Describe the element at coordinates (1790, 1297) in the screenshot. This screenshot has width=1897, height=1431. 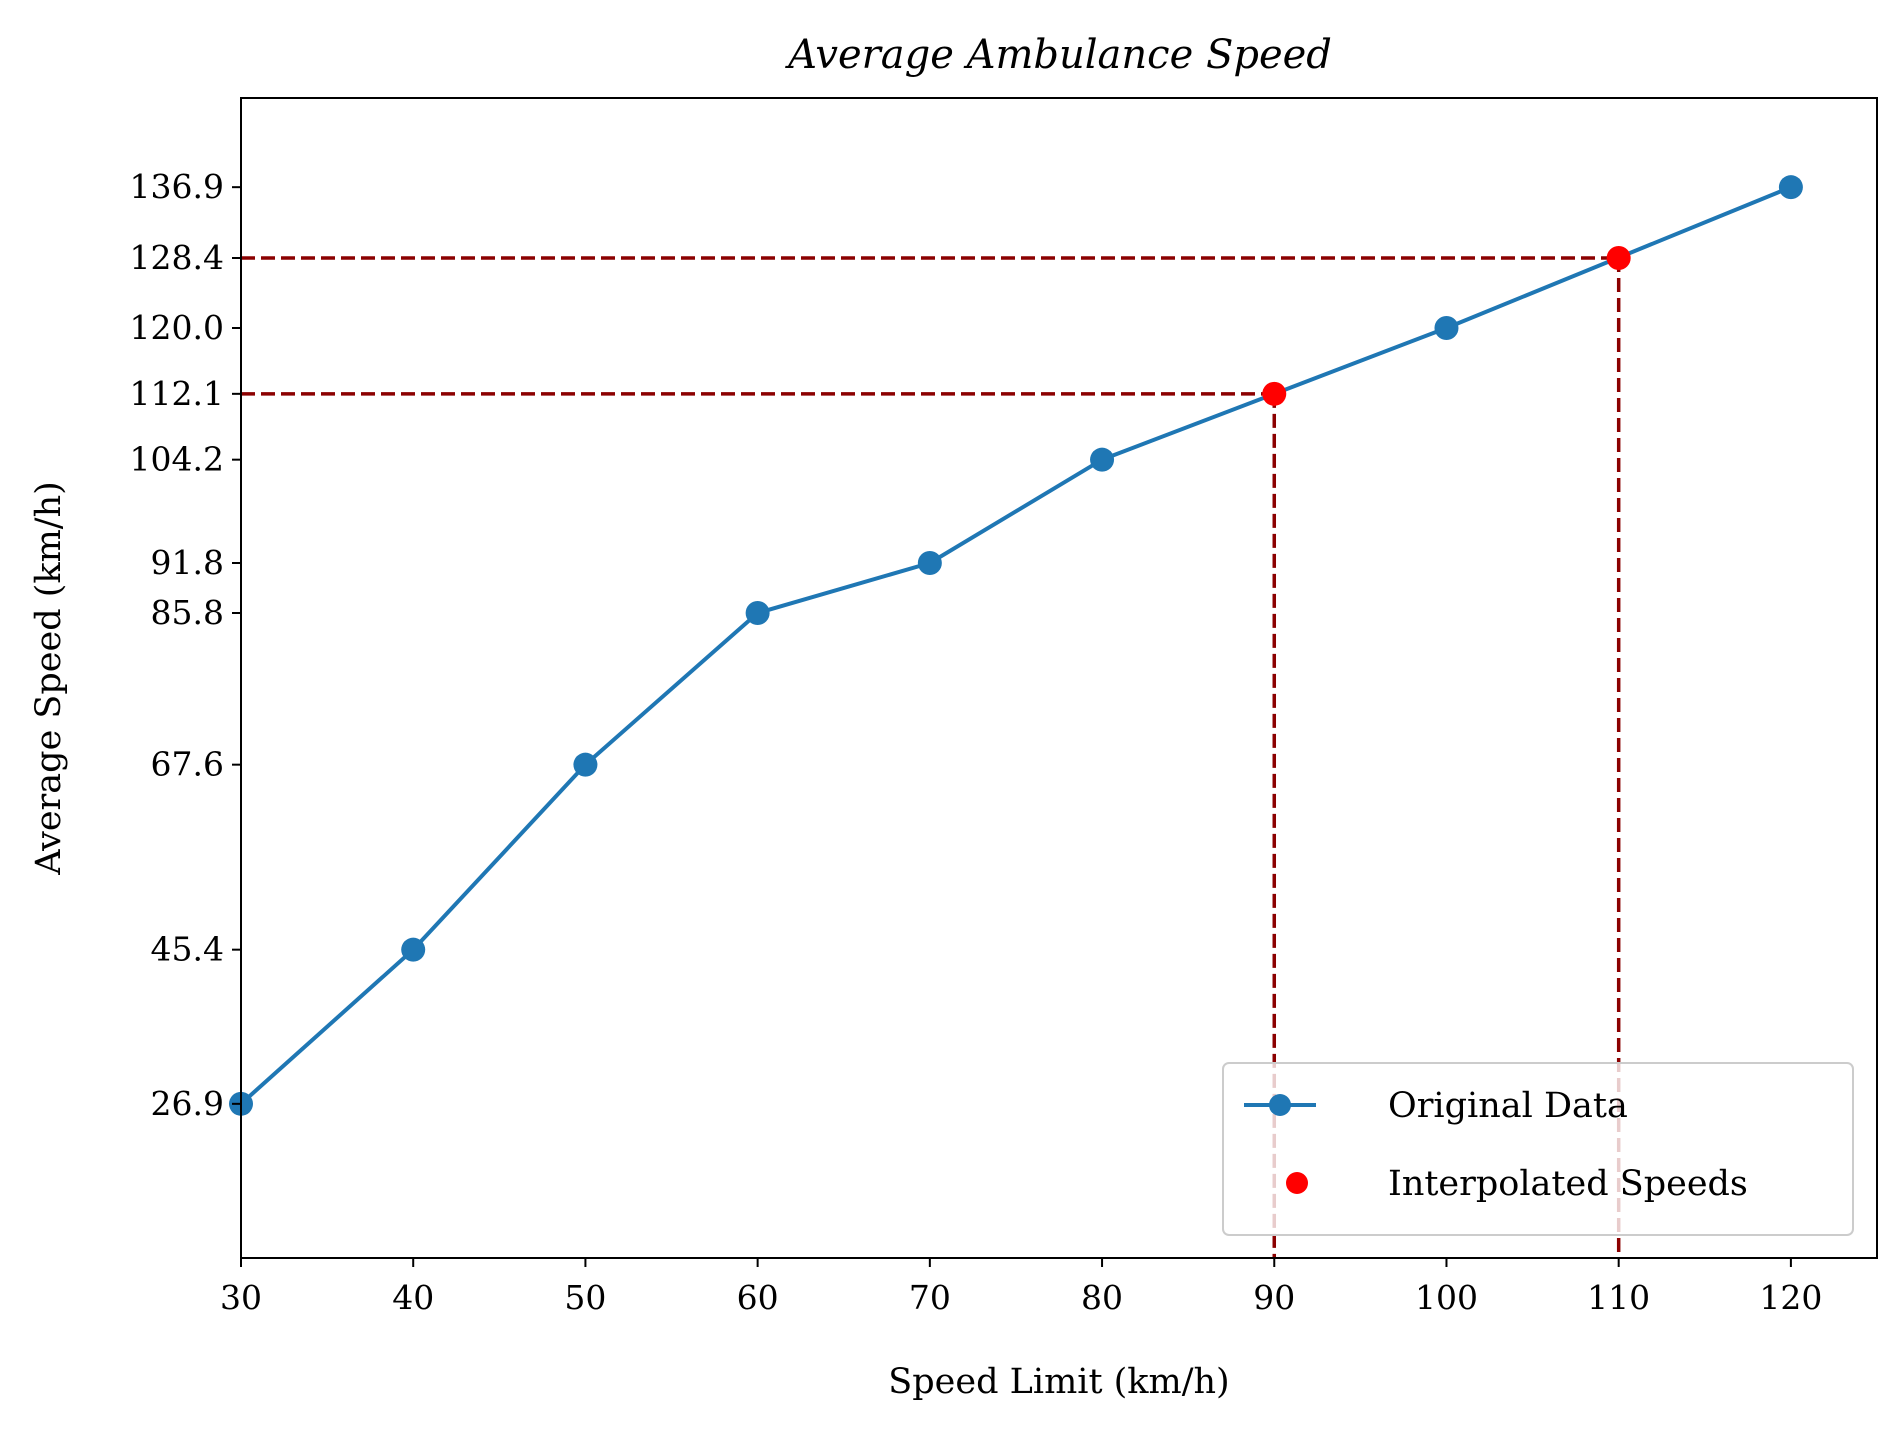
I see `x-tick-label-9: 120` at that location.